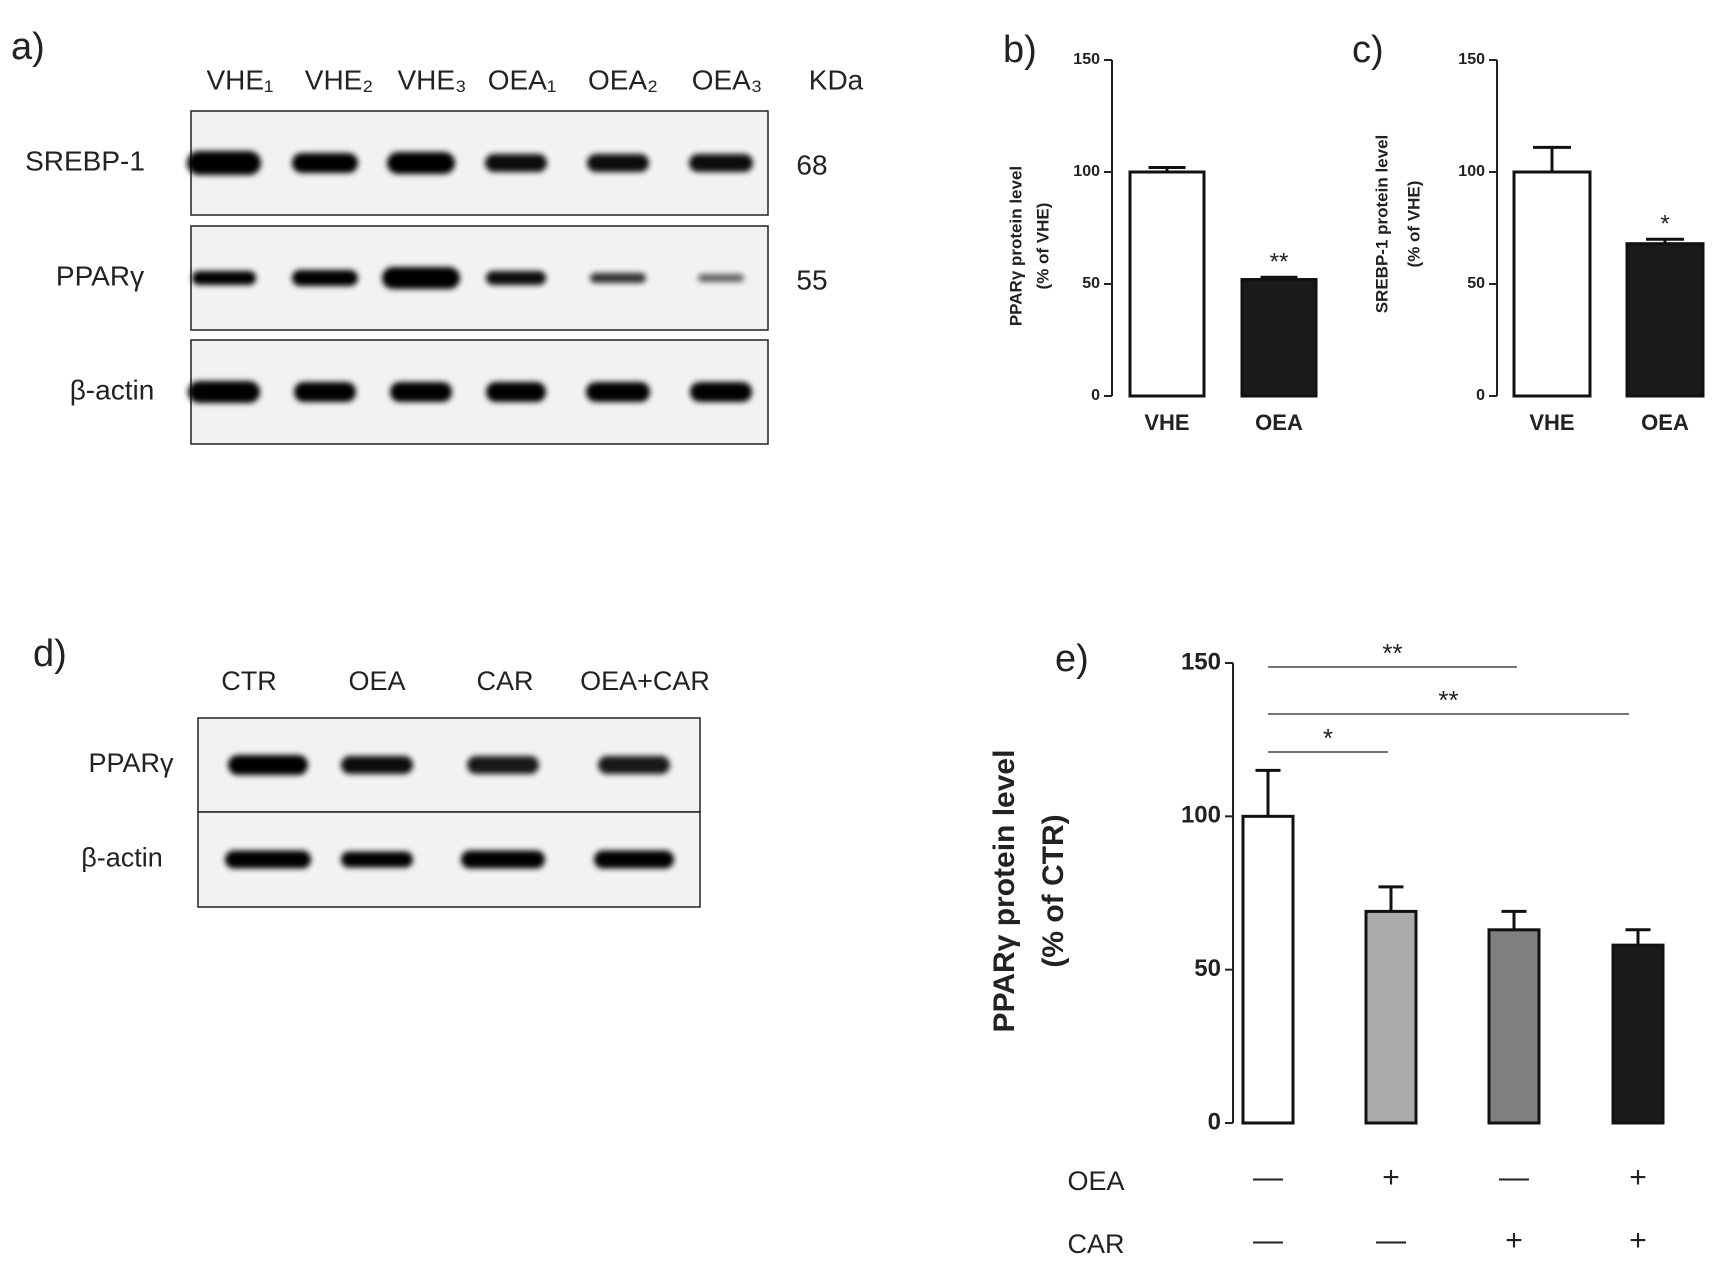 This screenshot has height=1274, width=1714. What do you see at coordinates (1368, 50) in the screenshot?
I see `panel-label: c)` at bounding box center [1368, 50].